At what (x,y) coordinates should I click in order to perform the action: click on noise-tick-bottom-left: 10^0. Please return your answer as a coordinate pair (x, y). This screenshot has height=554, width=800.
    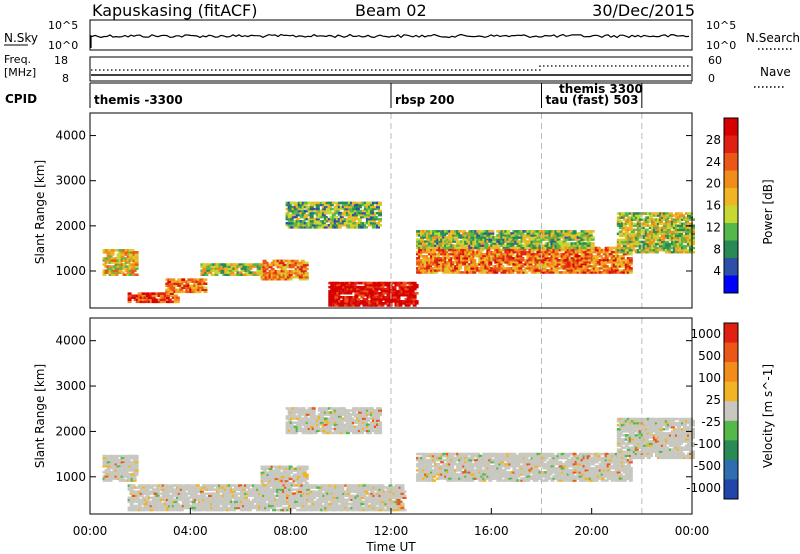
    Looking at the image, I should click on (63, 45).